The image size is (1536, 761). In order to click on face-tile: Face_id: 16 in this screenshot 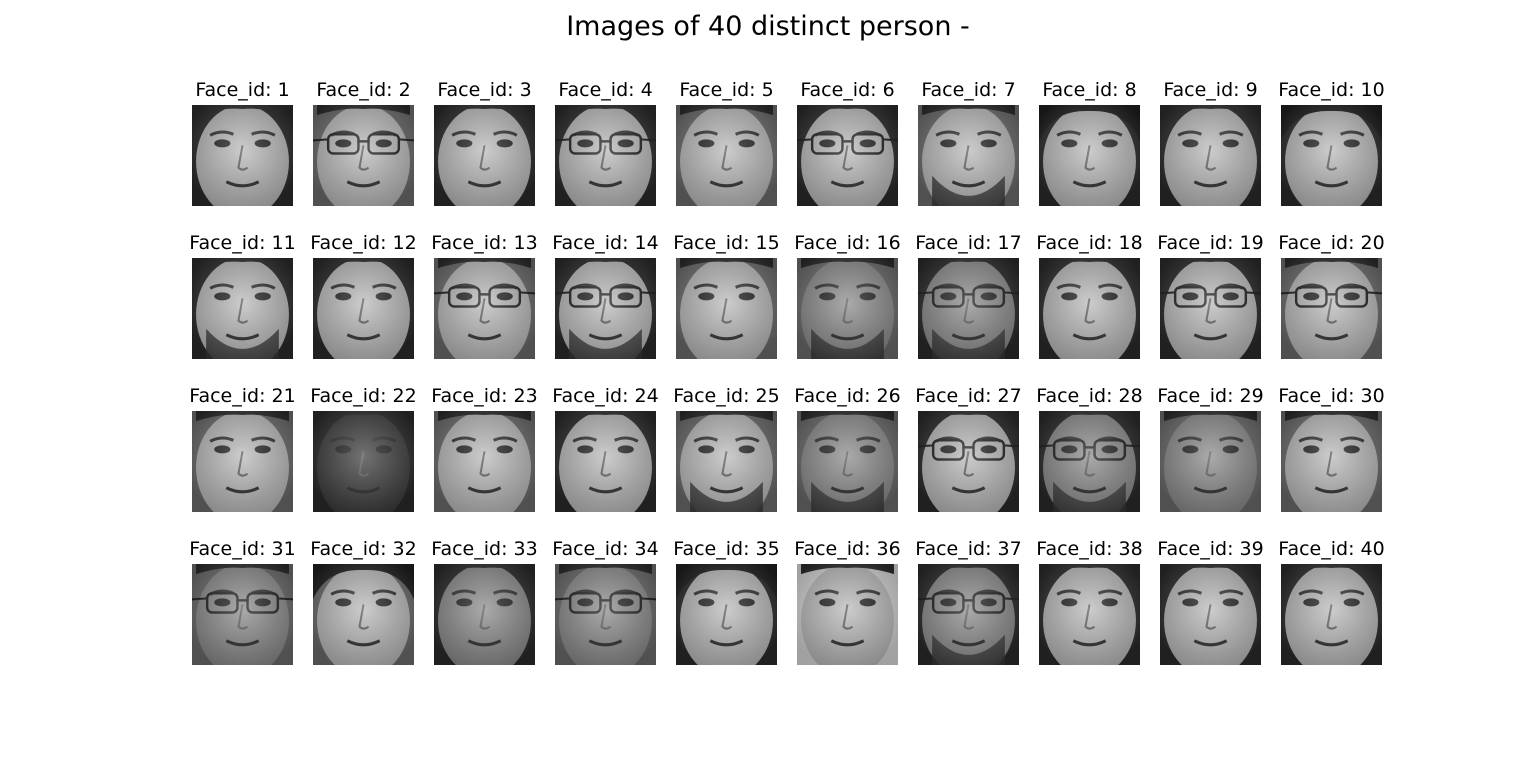, I will do `click(847, 296)`.